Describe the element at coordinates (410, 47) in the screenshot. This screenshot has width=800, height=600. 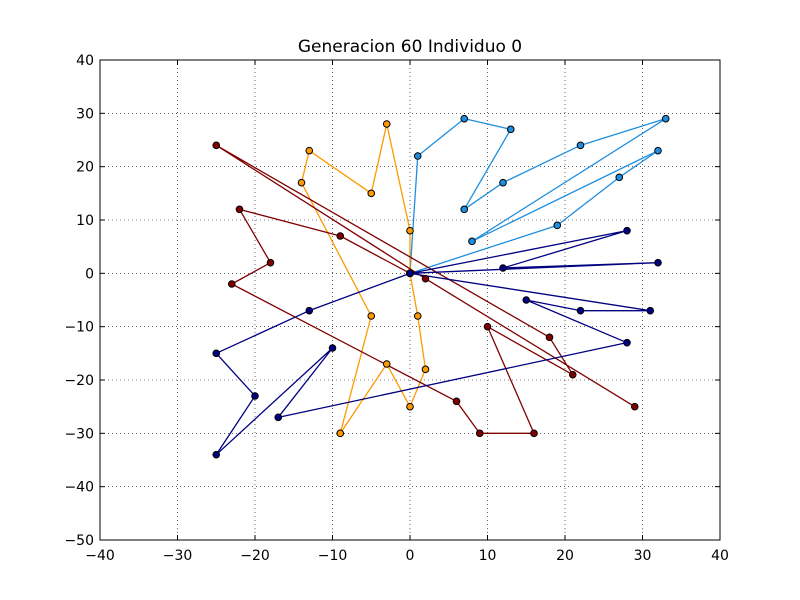
I see `chart-title: Generacion 60 Individuo 0` at that location.